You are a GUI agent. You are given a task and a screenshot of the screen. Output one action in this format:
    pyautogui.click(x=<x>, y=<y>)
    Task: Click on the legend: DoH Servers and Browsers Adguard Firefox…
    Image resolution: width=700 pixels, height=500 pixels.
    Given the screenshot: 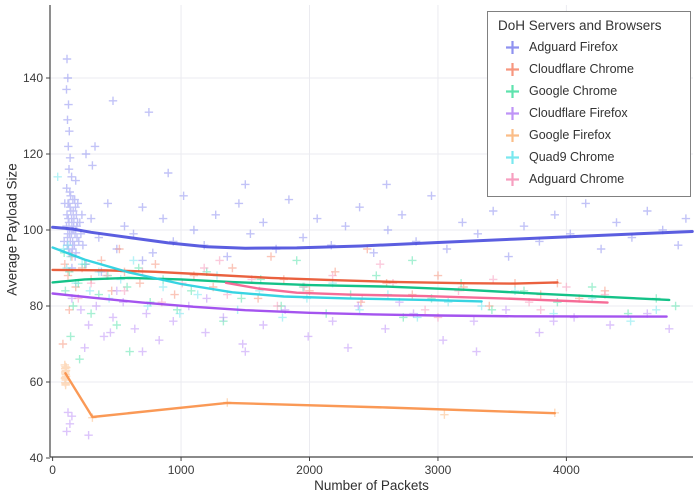 What is the action you would take?
    pyautogui.click(x=589, y=104)
    